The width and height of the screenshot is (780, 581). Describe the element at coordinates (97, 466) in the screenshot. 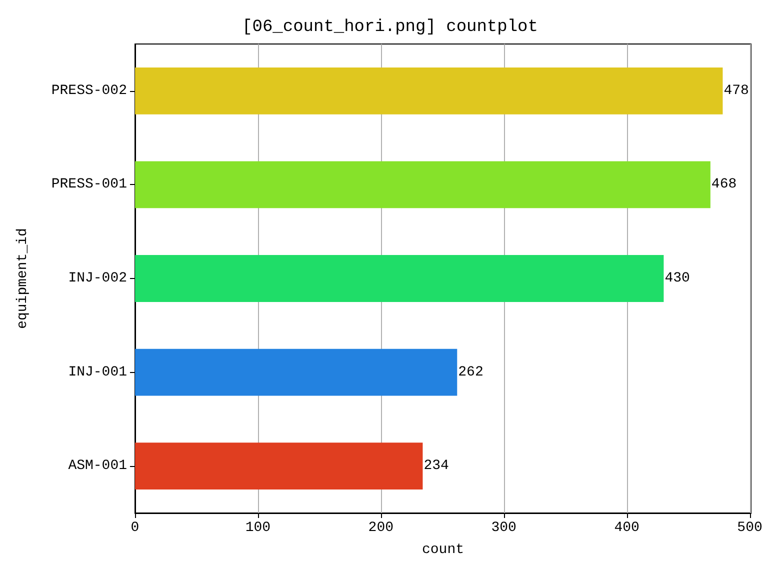

I see `y-tick-label: ASM-001` at that location.